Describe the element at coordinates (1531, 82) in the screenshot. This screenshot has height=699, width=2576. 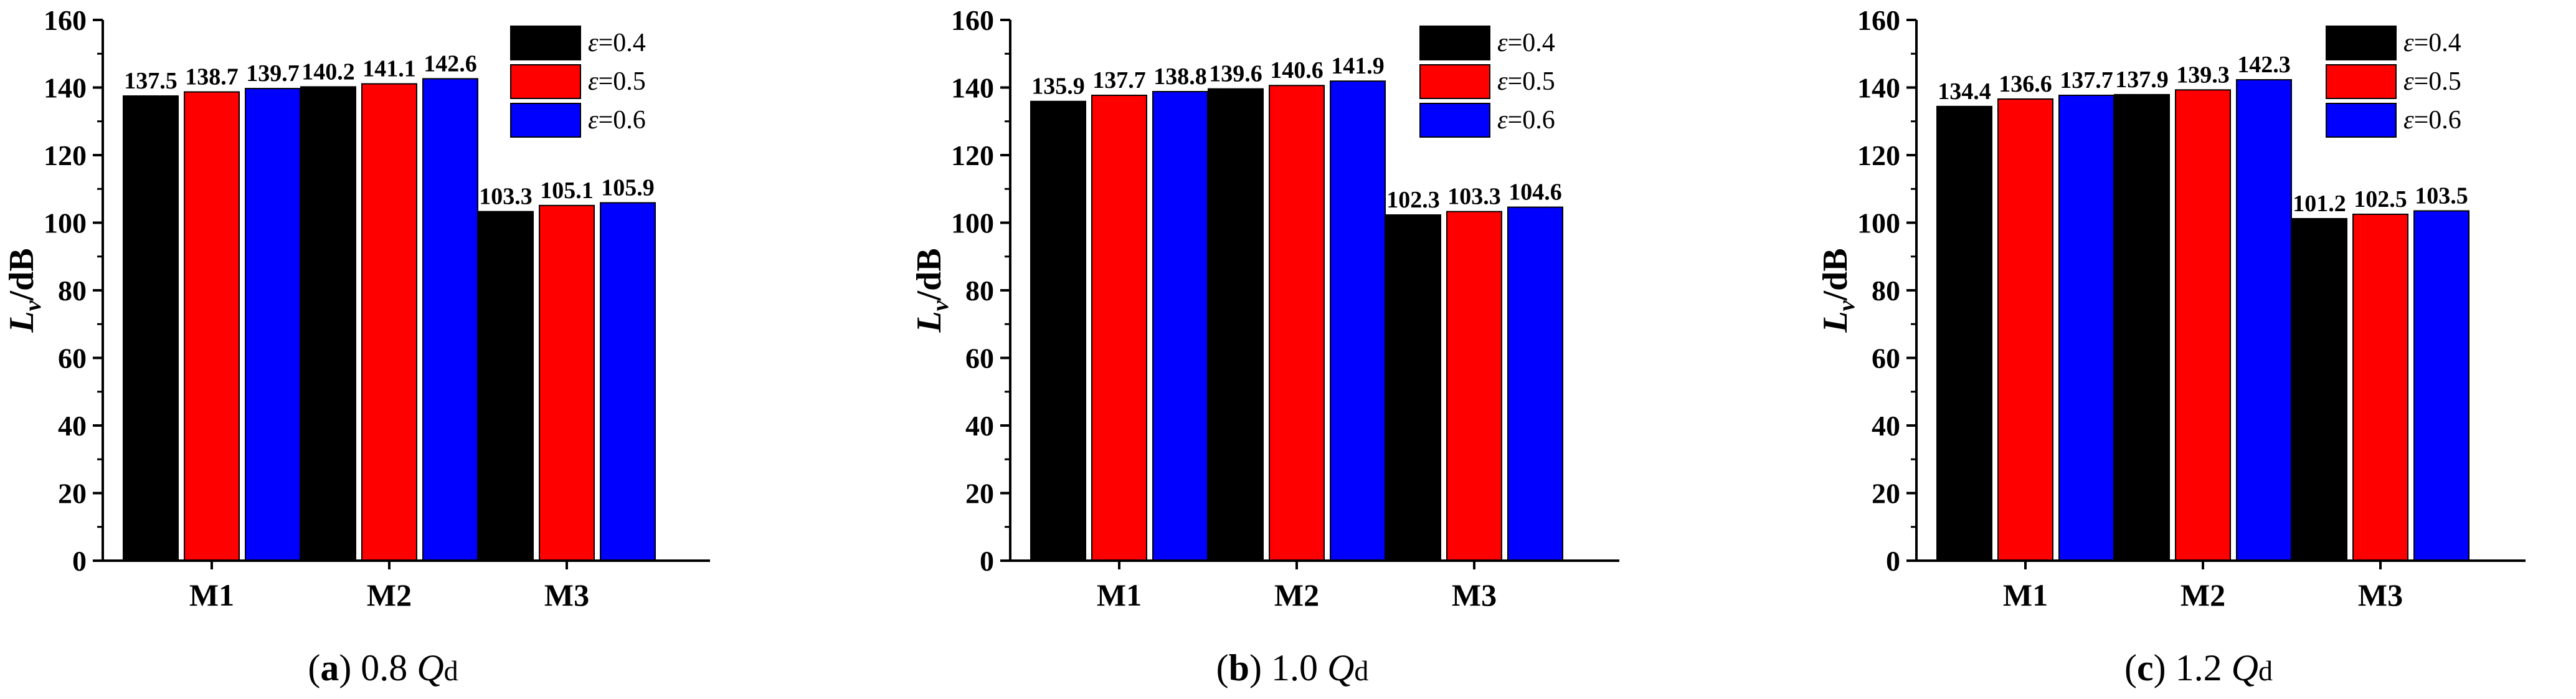
I see `legend-value: =0.5` at that location.